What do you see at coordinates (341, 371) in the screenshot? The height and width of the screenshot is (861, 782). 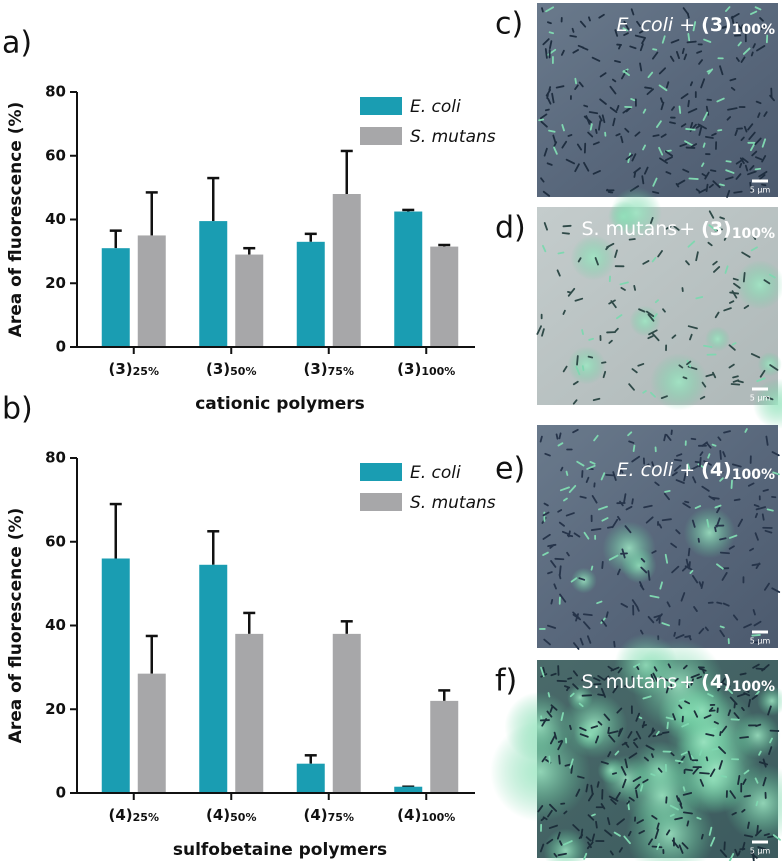 I see `category-subscript: 75%` at bounding box center [341, 371].